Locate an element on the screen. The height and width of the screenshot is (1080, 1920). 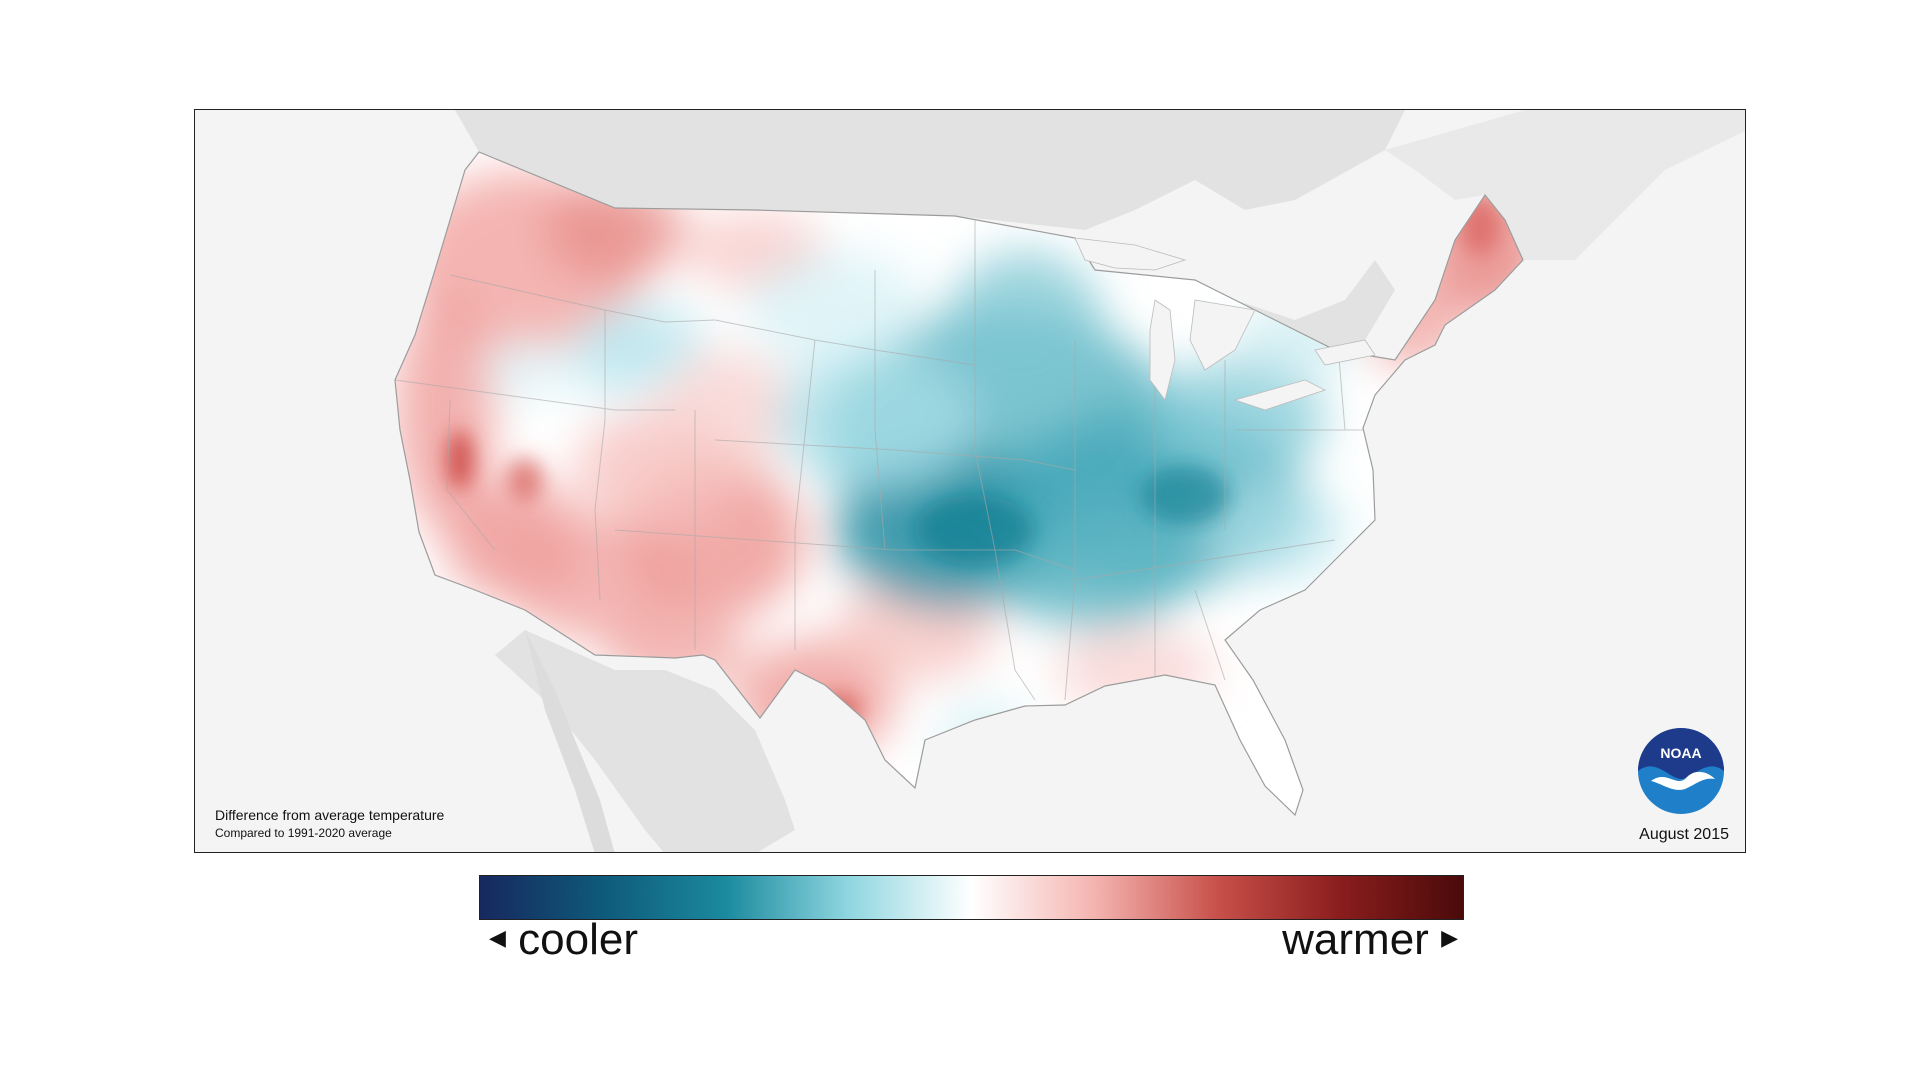
legend-cooler: ◀ cooler is located at coordinates (563, 940).